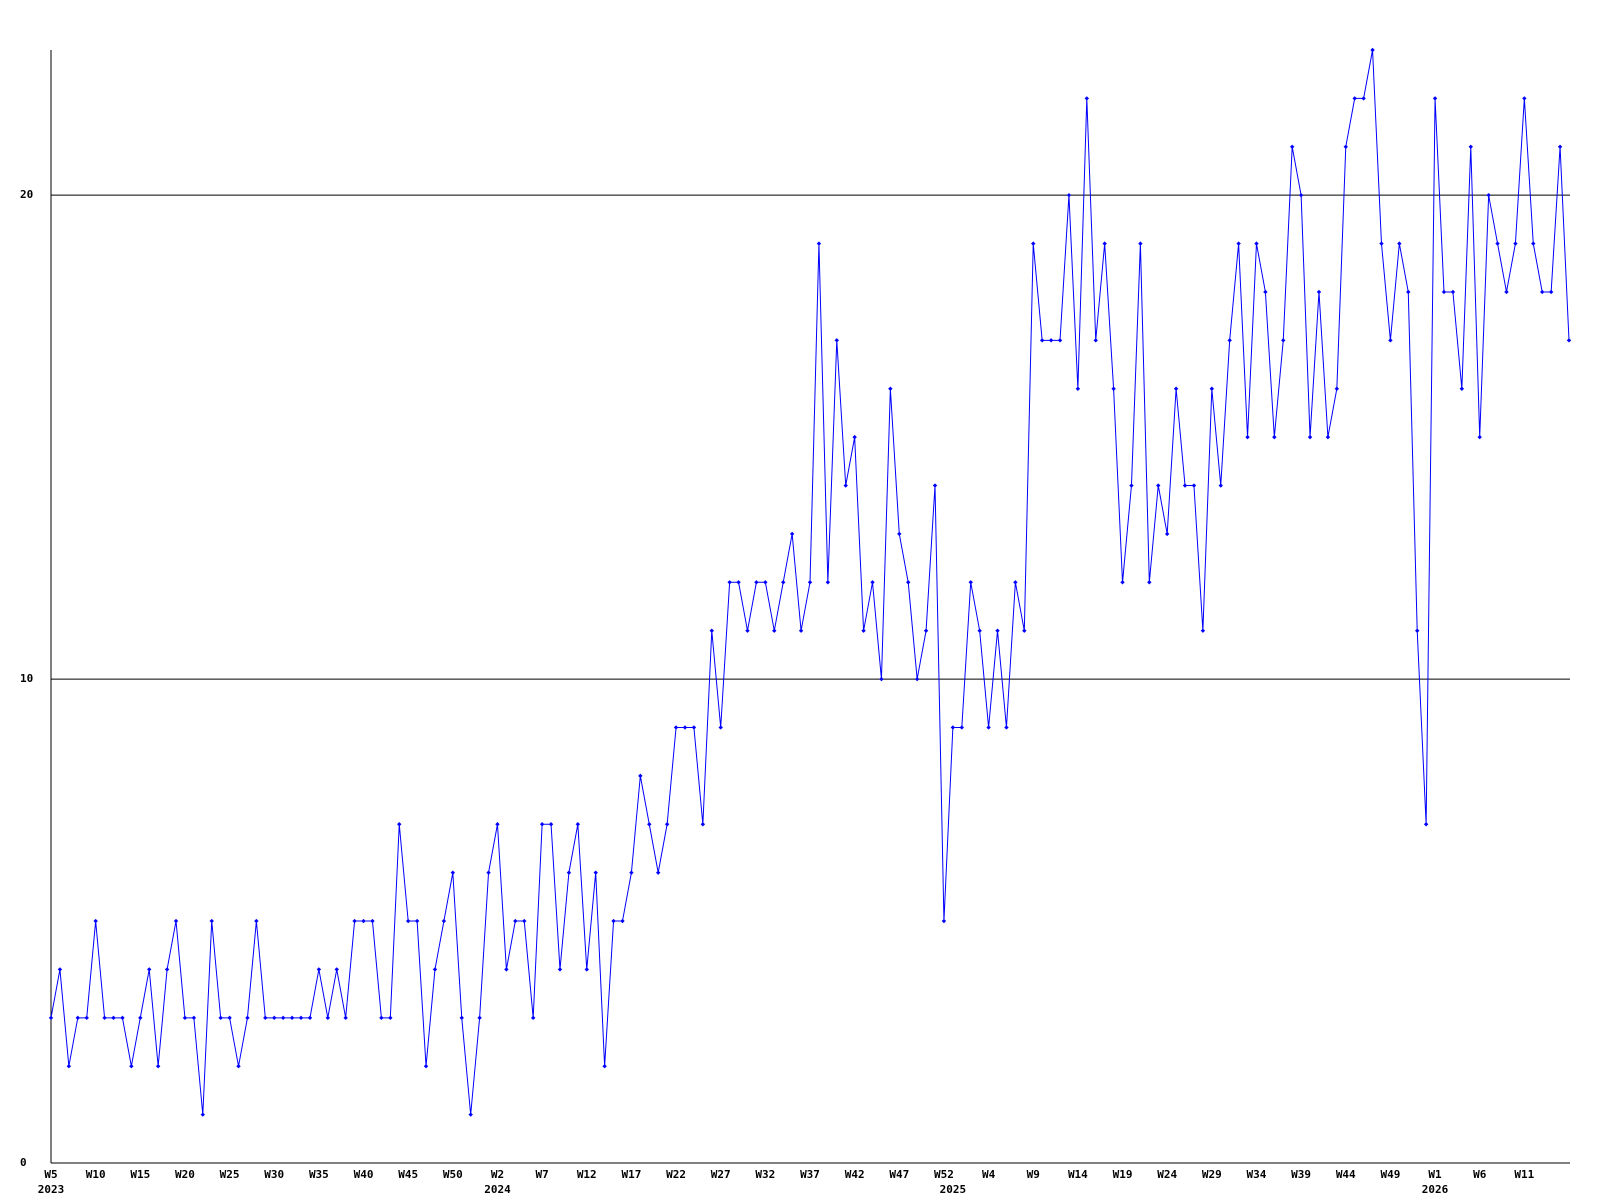 This screenshot has height=1200, width=1600. What do you see at coordinates (810, 1174) in the screenshot?
I see `x-tick-label: W37` at bounding box center [810, 1174].